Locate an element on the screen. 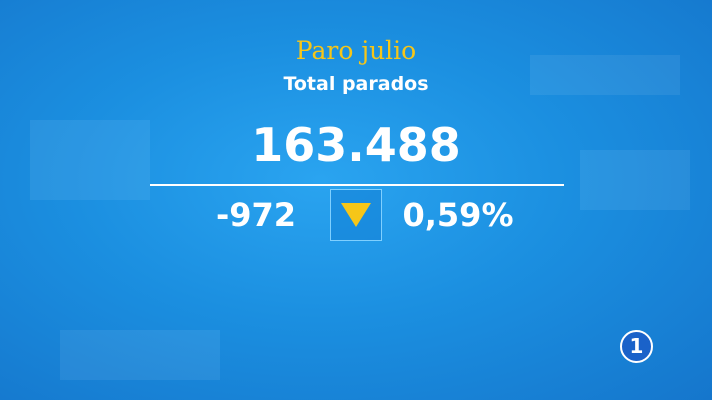 This screenshot has width=712, height=400. triangle is located at coordinates (356, 215).